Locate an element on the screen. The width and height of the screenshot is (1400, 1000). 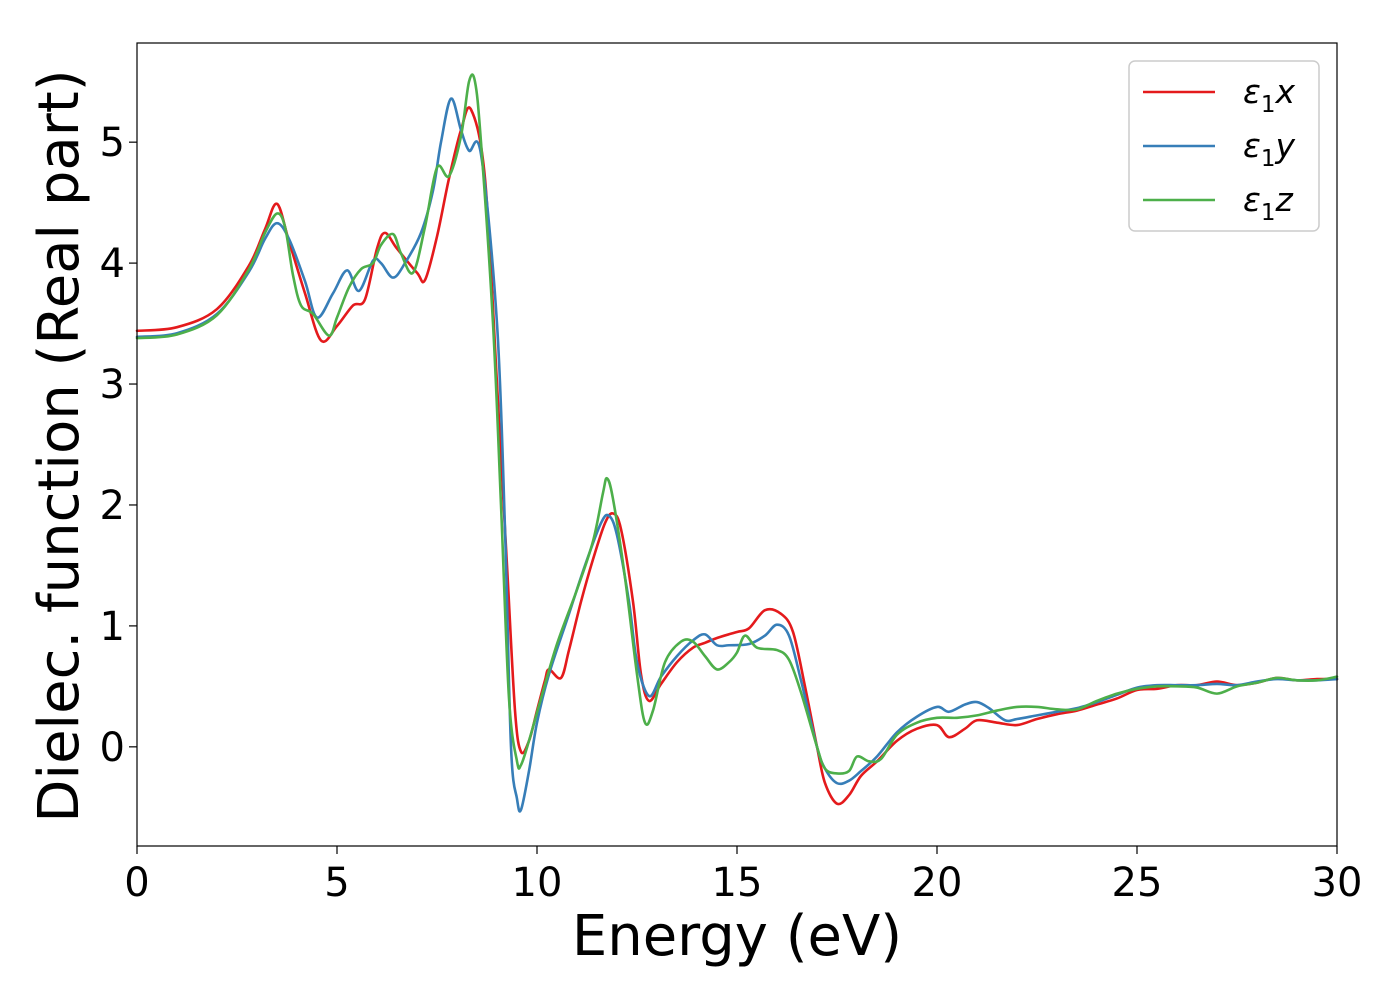
y-tick-label: 4 is located at coordinates (112, 264).